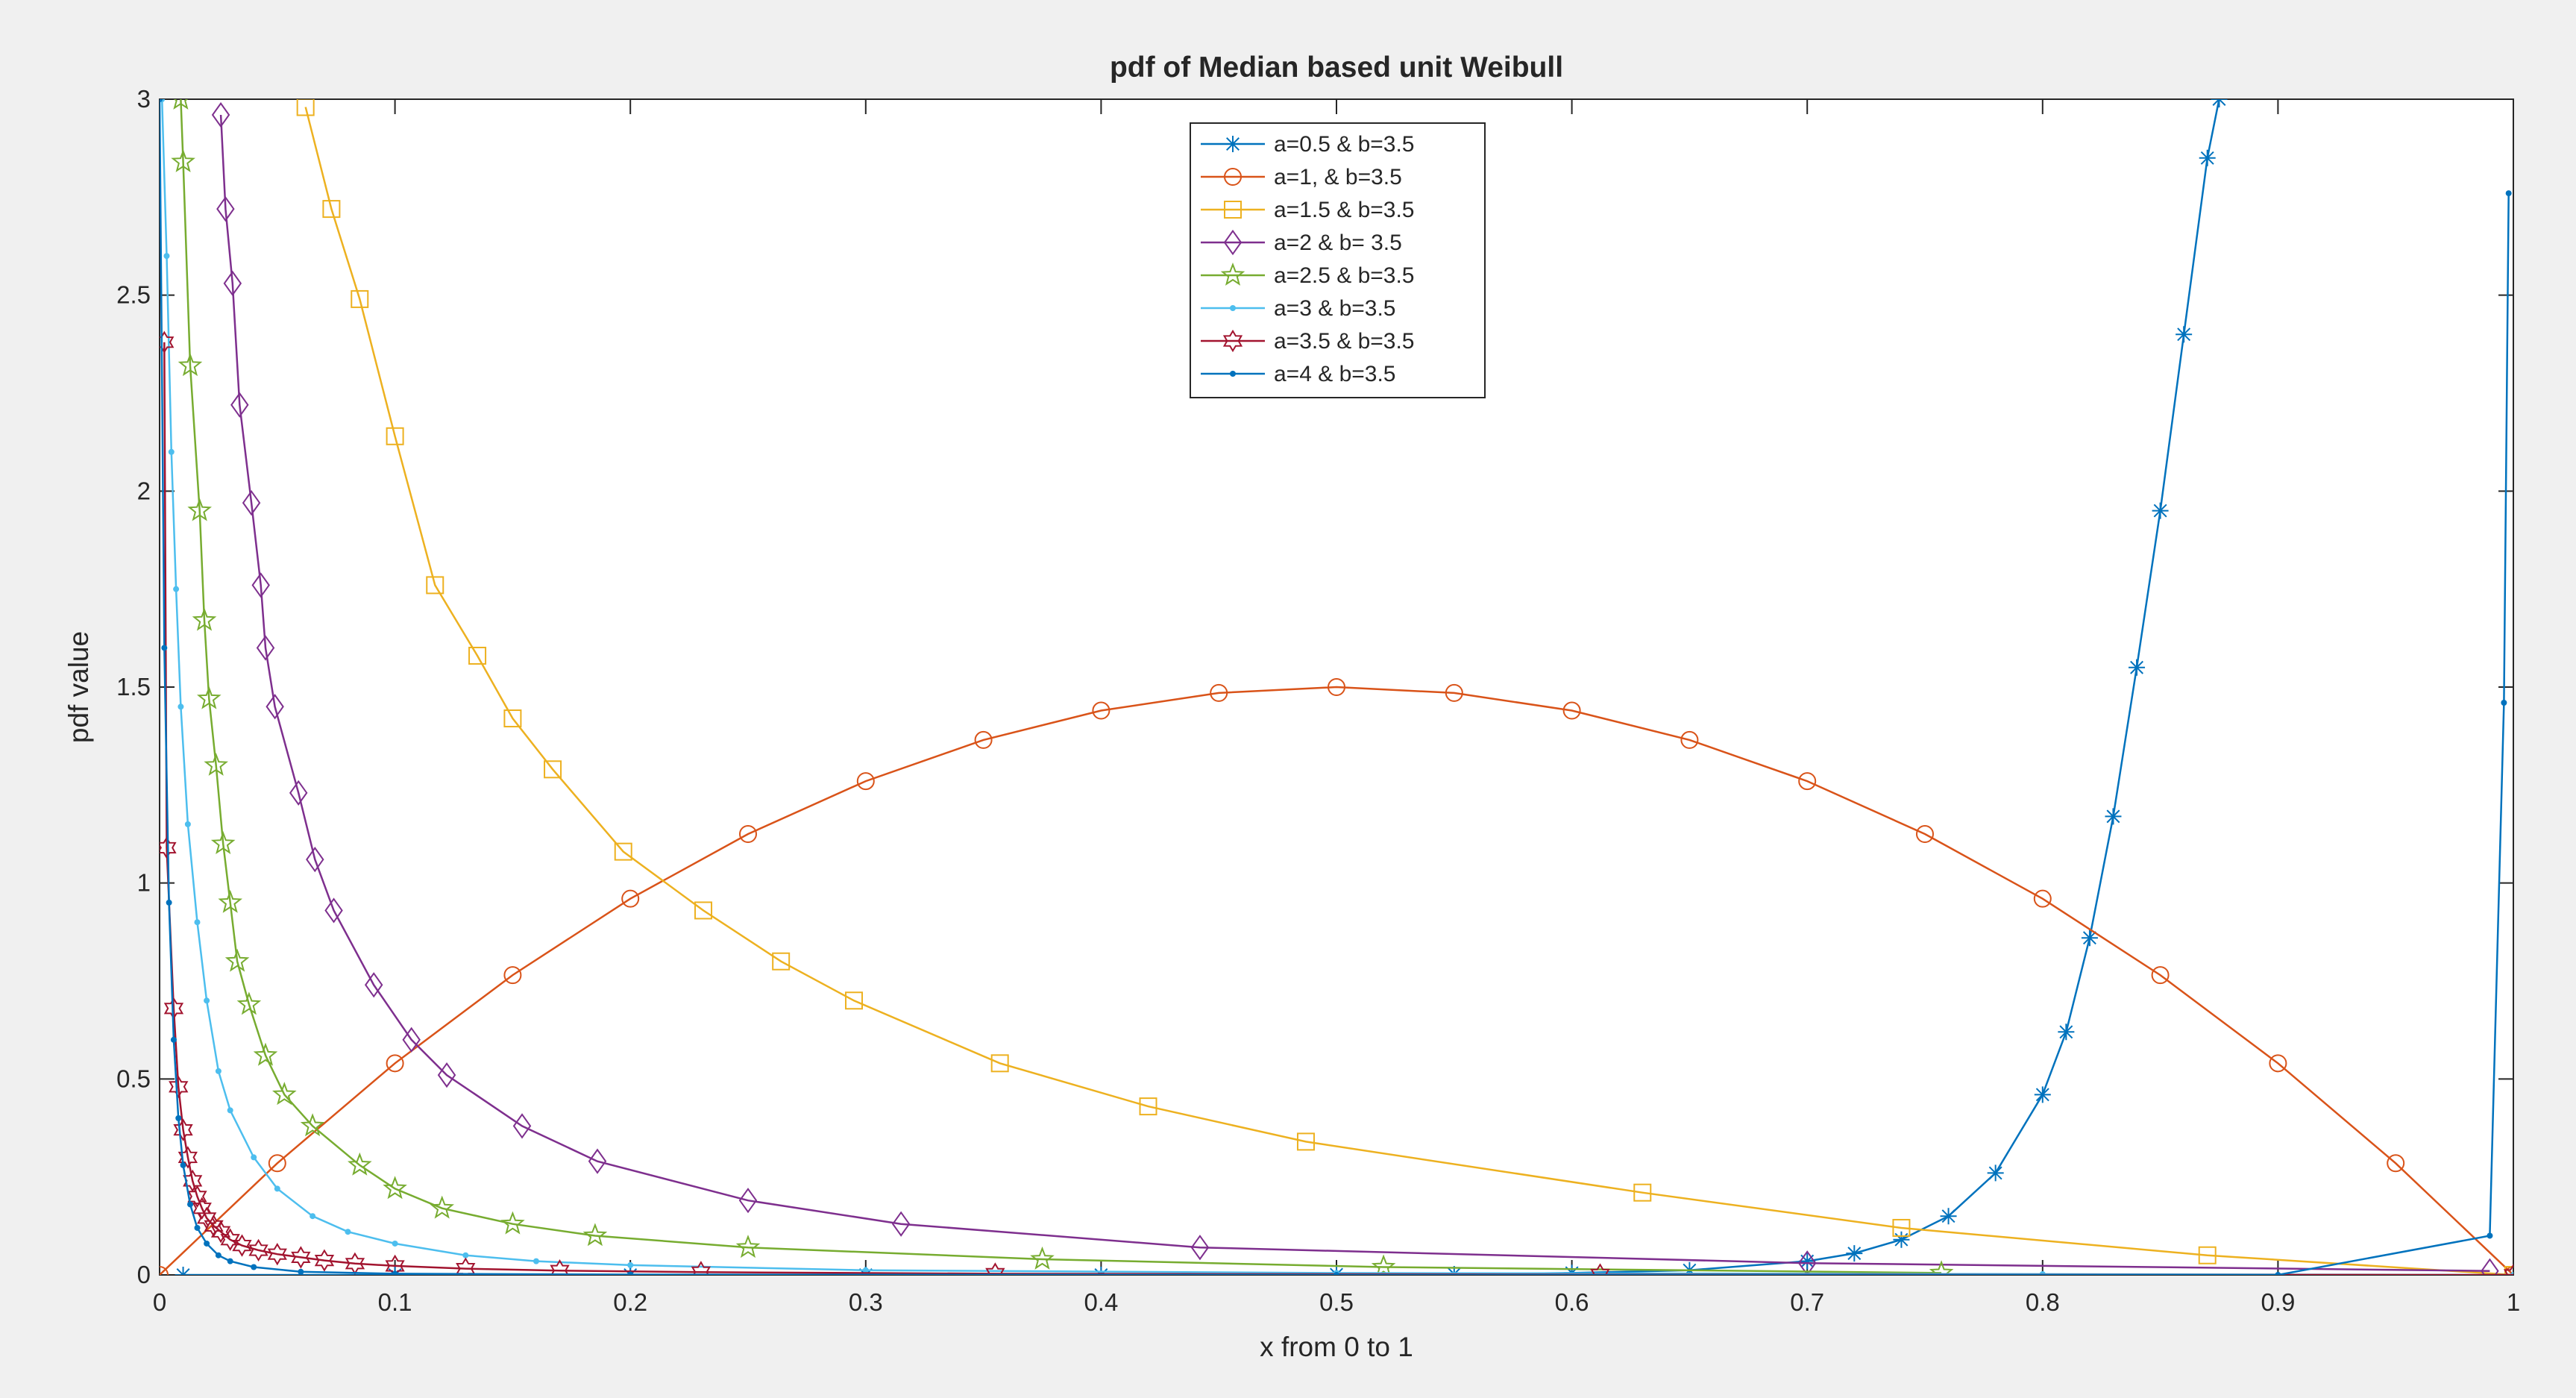 This screenshot has height=1398, width=2576. I want to click on legend-entry: a=1.5 & b=3.5, so click(1308, 210).